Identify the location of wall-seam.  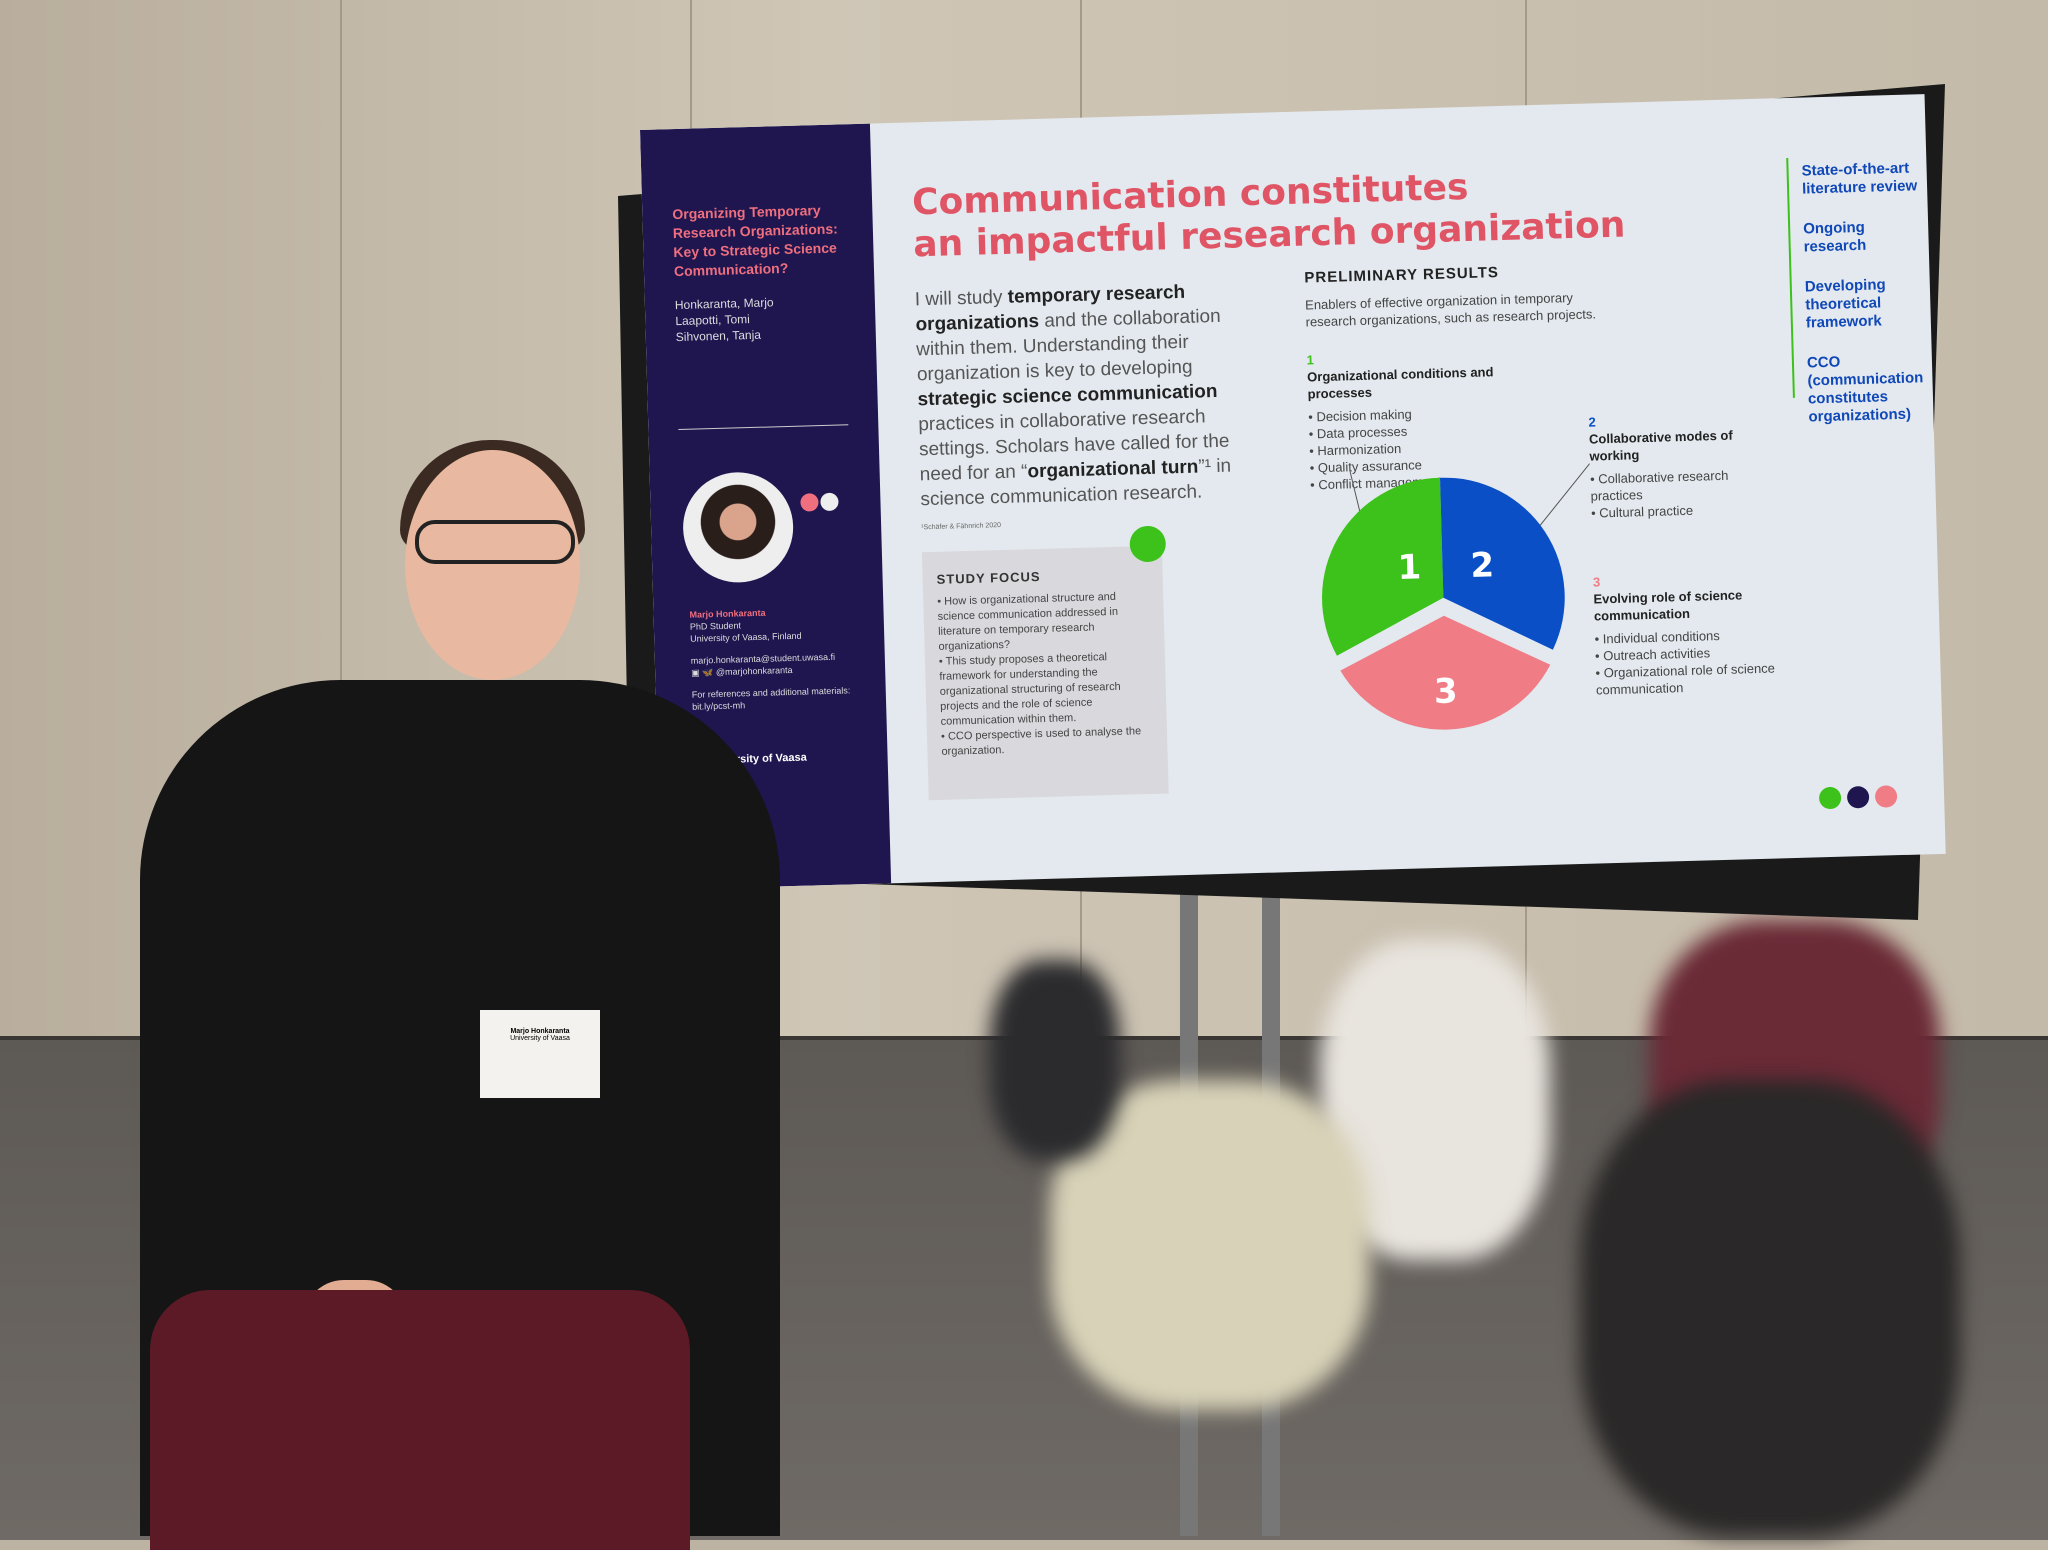
(341, 530).